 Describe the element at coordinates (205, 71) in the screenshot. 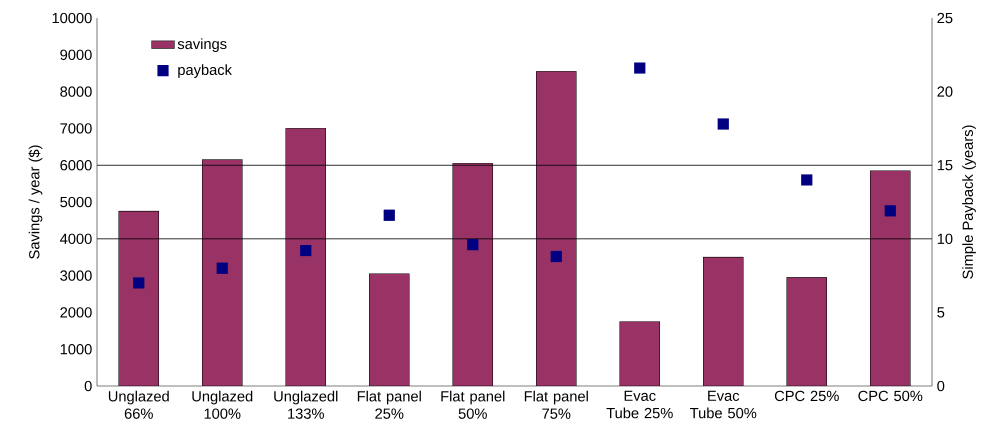

I see `legend-label: payback` at that location.